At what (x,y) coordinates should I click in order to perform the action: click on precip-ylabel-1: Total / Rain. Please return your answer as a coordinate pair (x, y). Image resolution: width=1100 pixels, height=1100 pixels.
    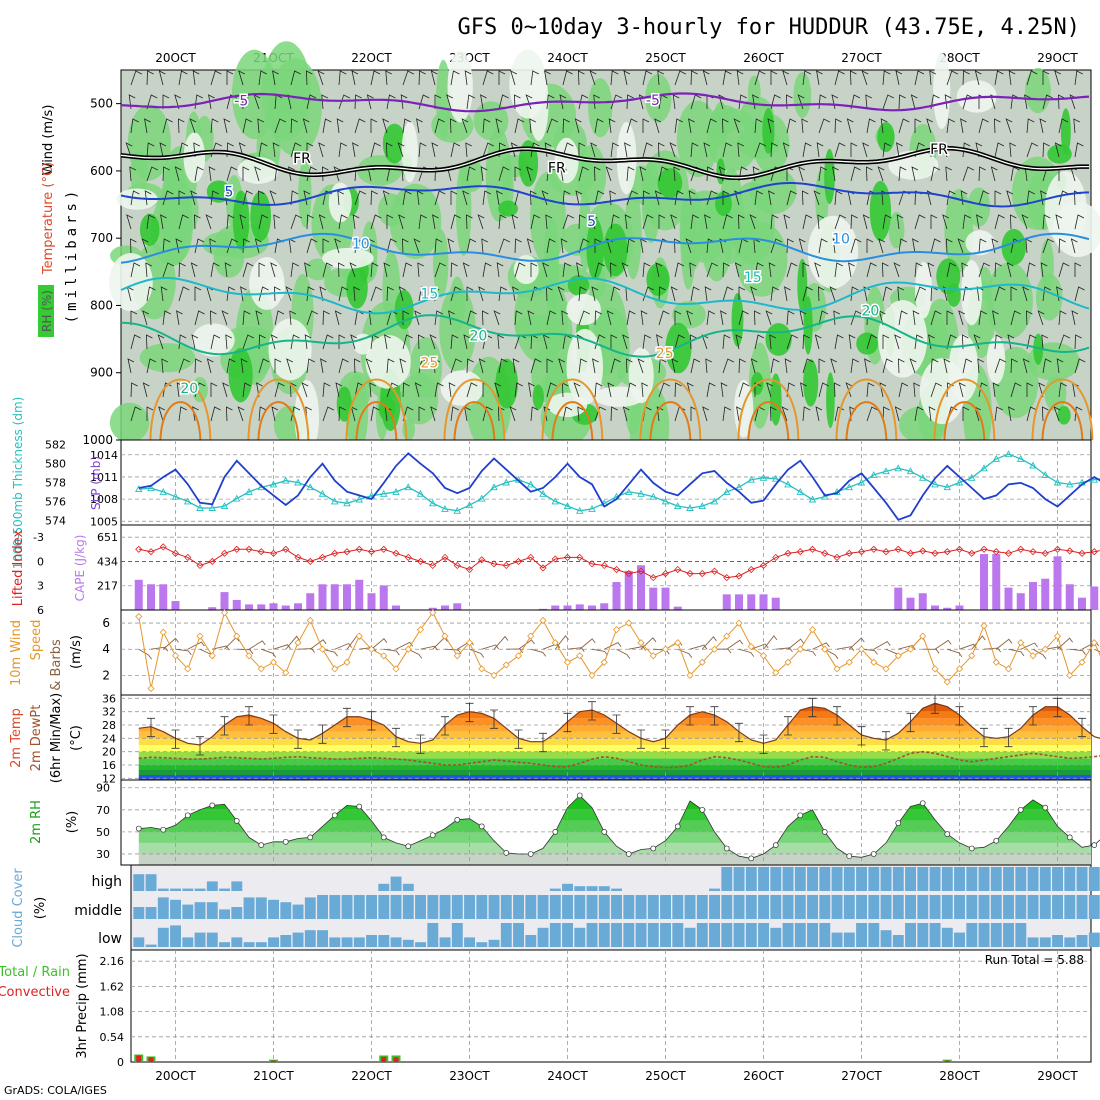
    Looking at the image, I should click on (35, 972).